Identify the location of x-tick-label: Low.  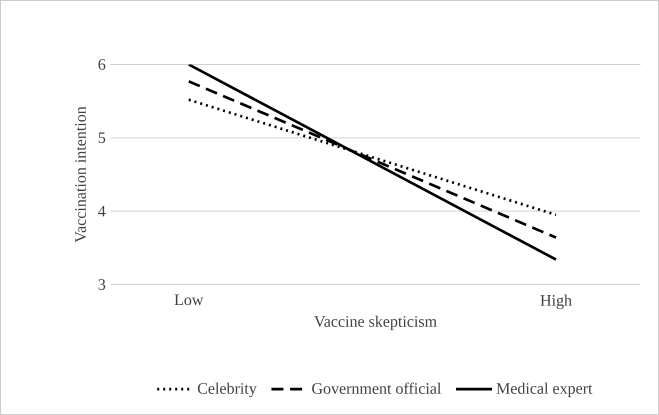
(189, 300).